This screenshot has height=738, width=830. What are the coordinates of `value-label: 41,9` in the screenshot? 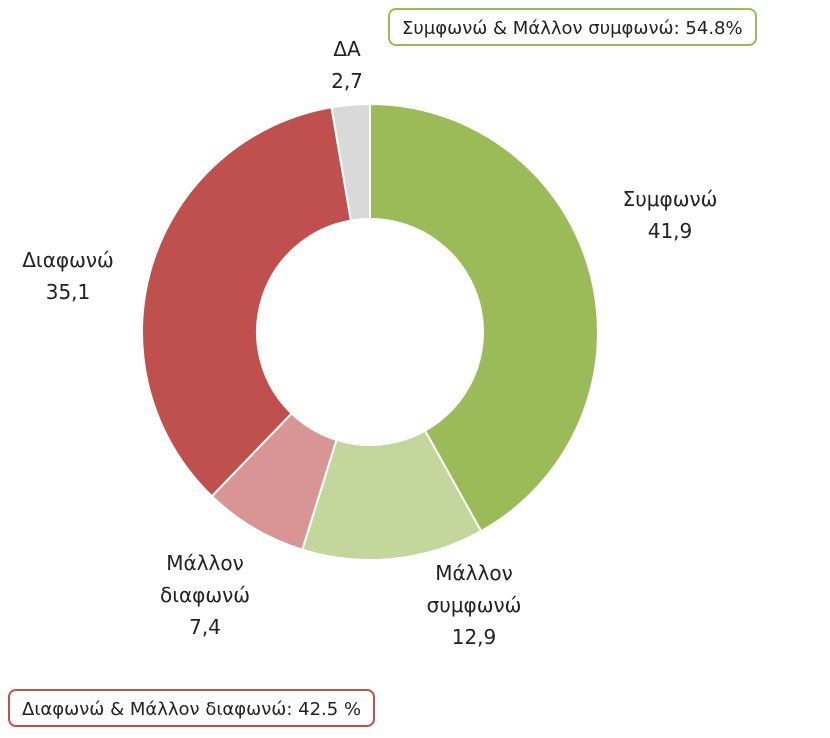 It's located at (670, 231).